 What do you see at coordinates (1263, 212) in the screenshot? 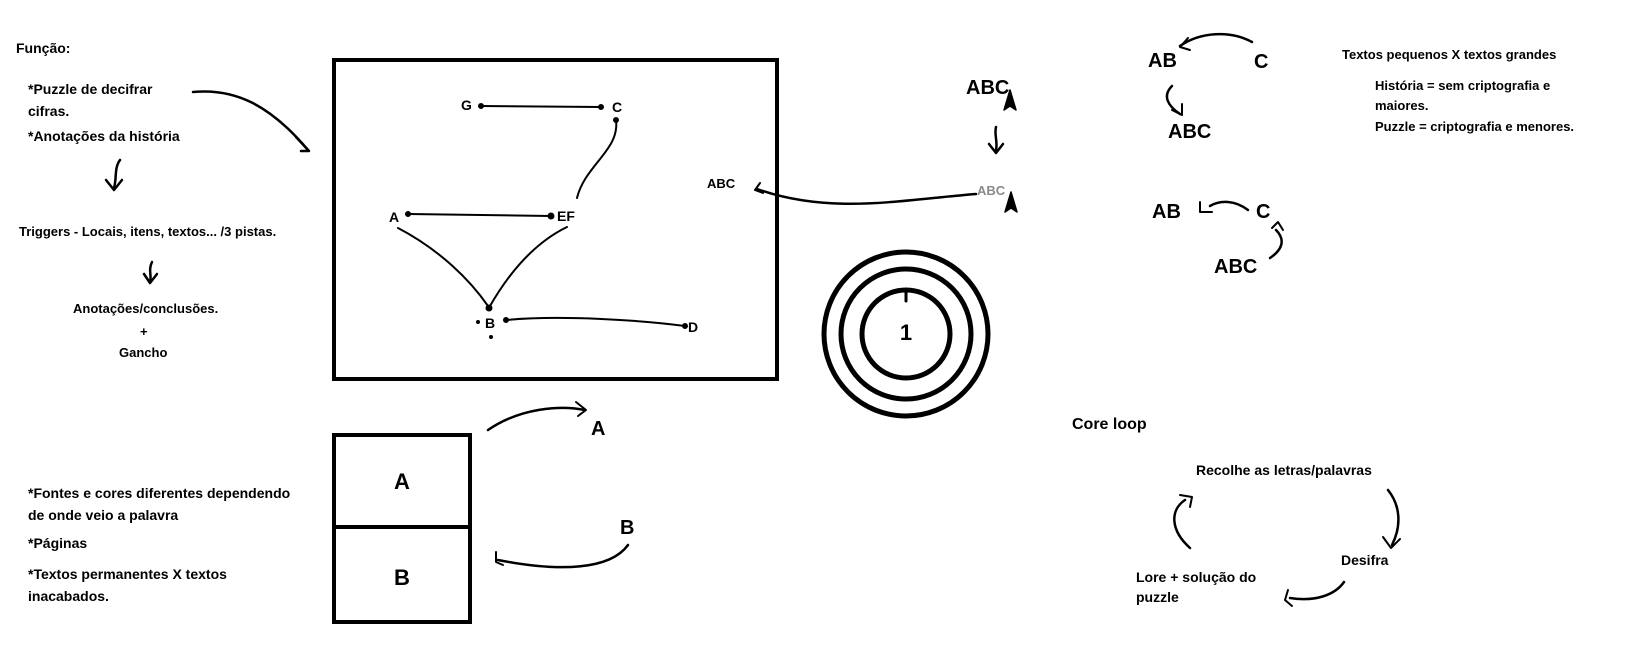
I see `merge2-c: C` at bounding box center [1263, 212].